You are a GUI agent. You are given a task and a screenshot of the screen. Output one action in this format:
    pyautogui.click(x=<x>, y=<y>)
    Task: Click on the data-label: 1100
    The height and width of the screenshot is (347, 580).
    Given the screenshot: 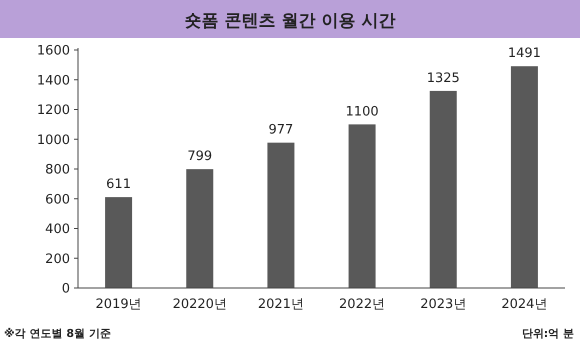 What is the action you would take?
    pyautogui.click(x=362, y=112)
    